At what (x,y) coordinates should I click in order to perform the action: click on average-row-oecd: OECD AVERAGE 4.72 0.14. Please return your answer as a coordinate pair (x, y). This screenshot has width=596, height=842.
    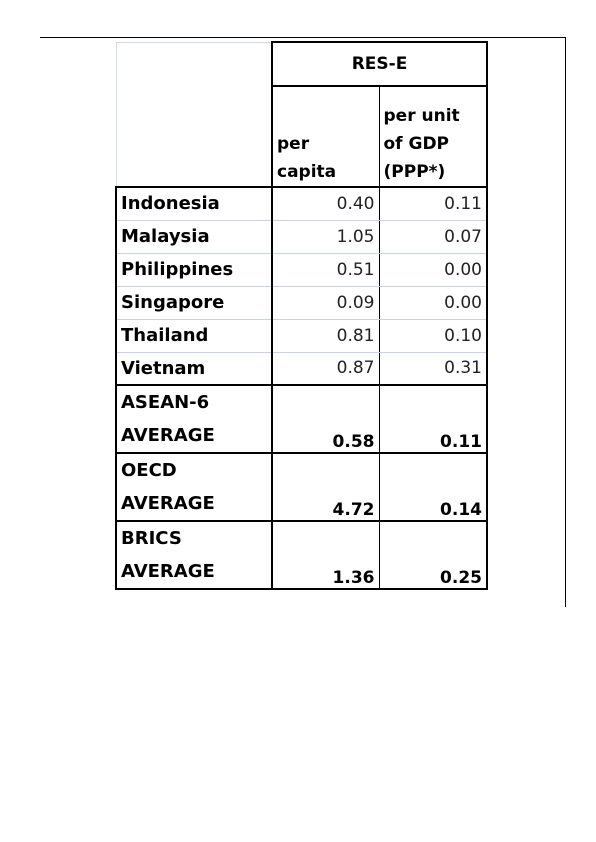
    Looking at the image, I should click on (301, 487).